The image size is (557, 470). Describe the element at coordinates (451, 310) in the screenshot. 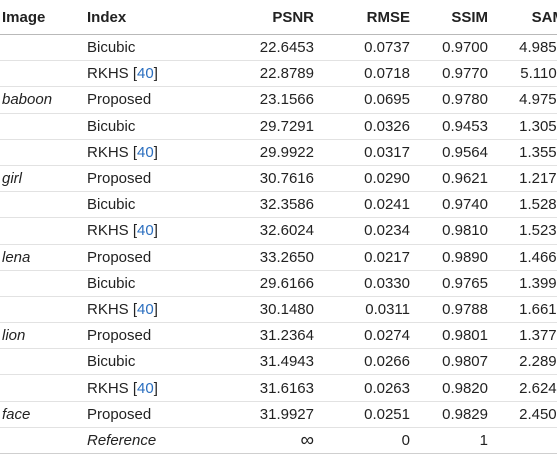

I see `cell-ssim: 0.9788` at that location.